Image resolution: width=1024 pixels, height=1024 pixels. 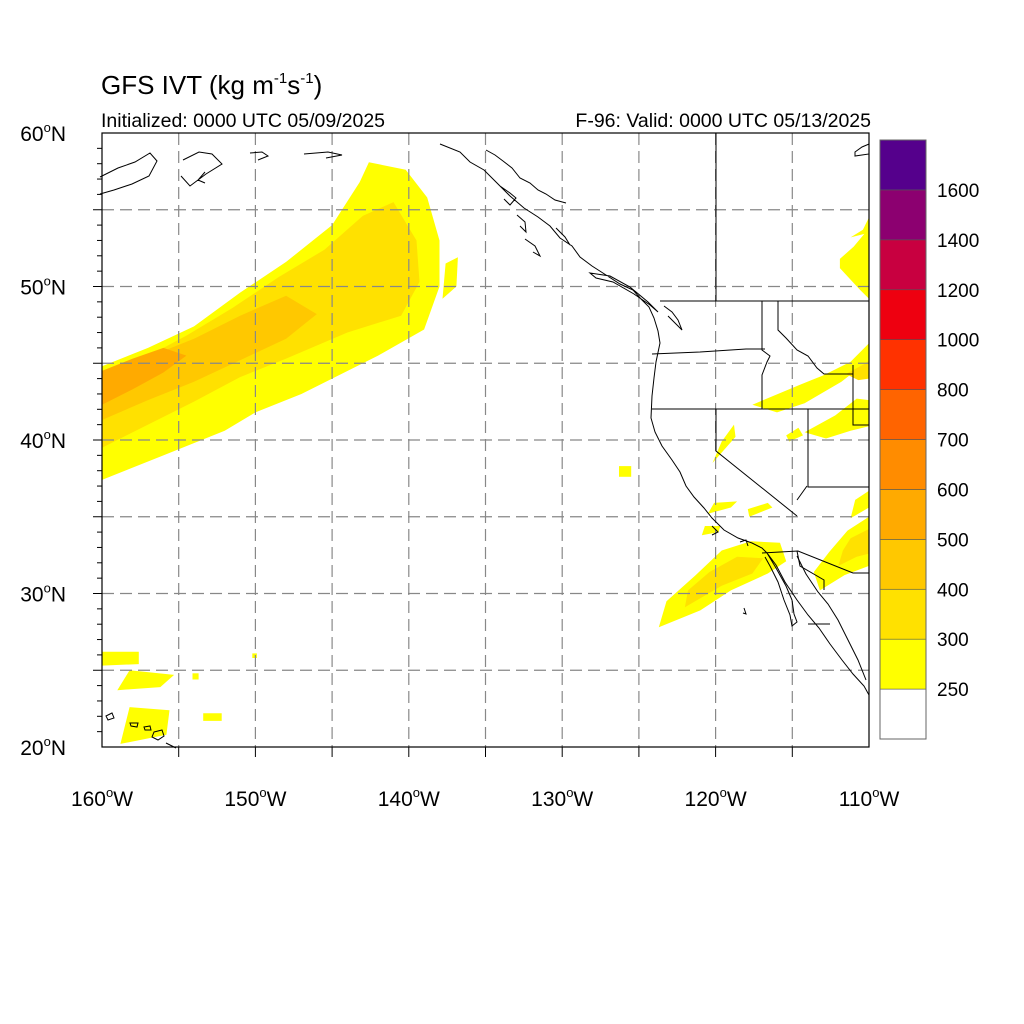 I want to click on colorbar-frame, so click(x=903, y=439).